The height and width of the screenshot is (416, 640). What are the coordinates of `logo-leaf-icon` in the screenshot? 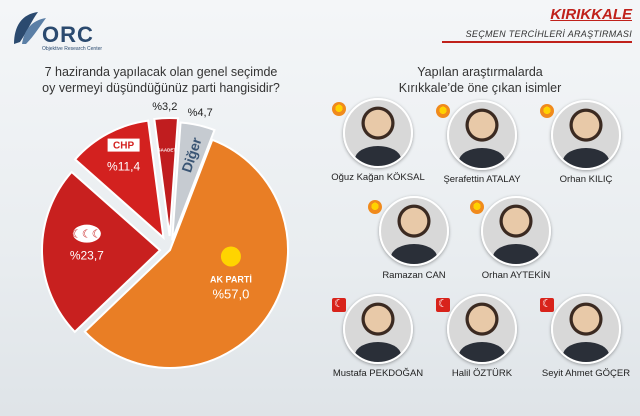 It's located at (30, 28).